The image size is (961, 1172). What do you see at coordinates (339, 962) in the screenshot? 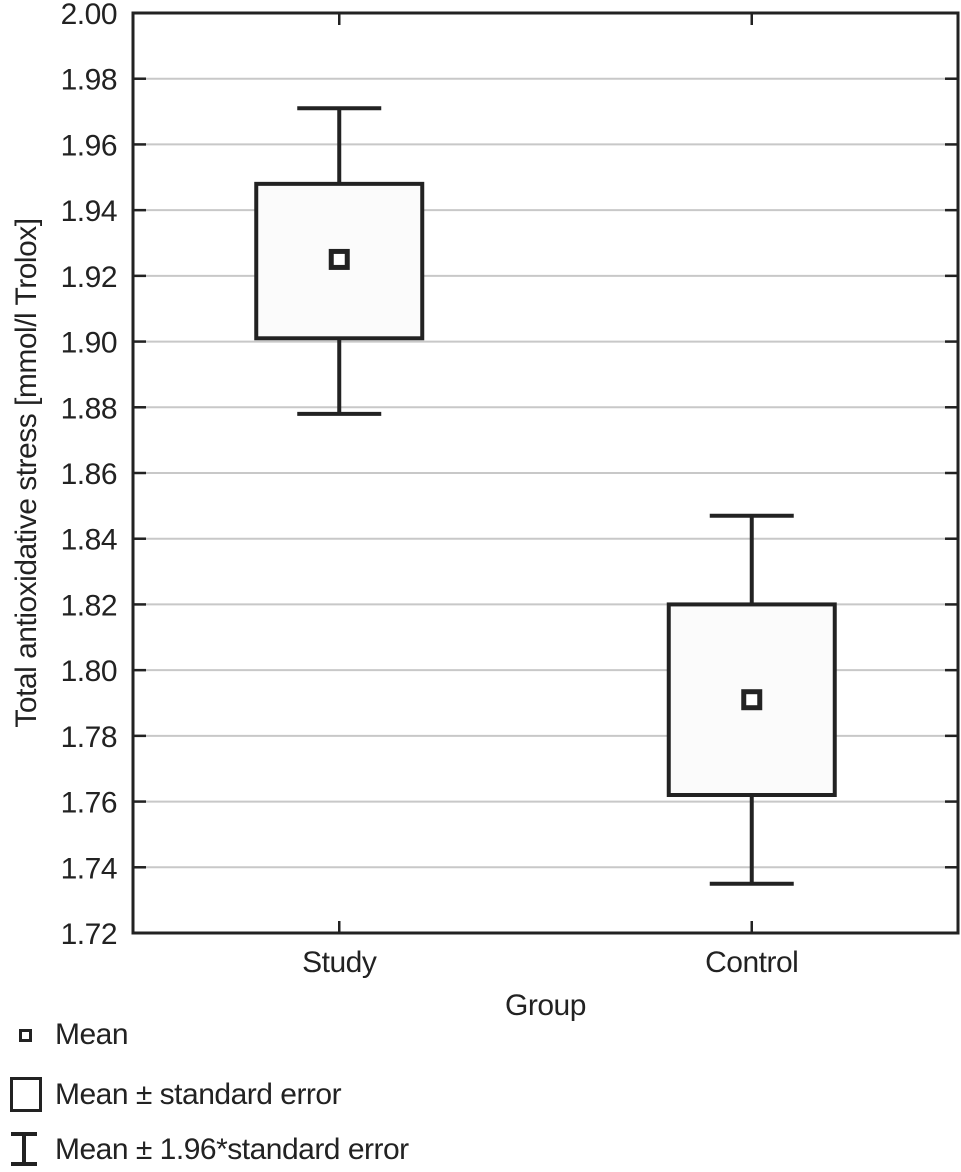
I see `x-category-label: Study` at bounding box center [339, 962].